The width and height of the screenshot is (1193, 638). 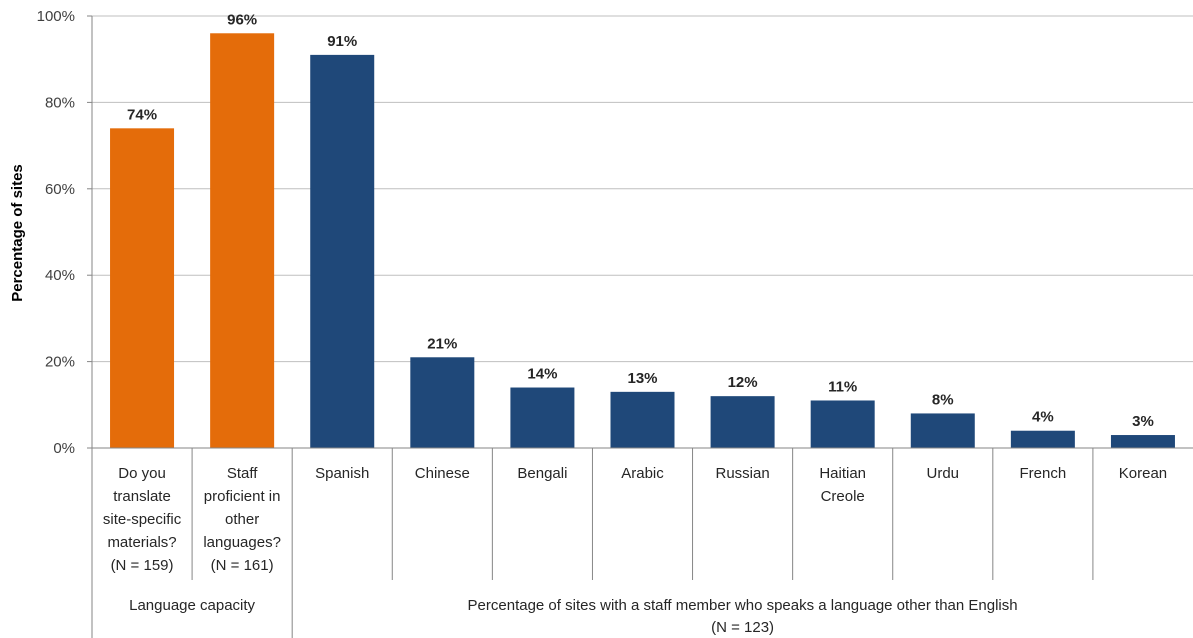 What do you see at coordinates (943, 399) in the screenshot?
I see `data-label: 8%` at bounding box center [943, 399].